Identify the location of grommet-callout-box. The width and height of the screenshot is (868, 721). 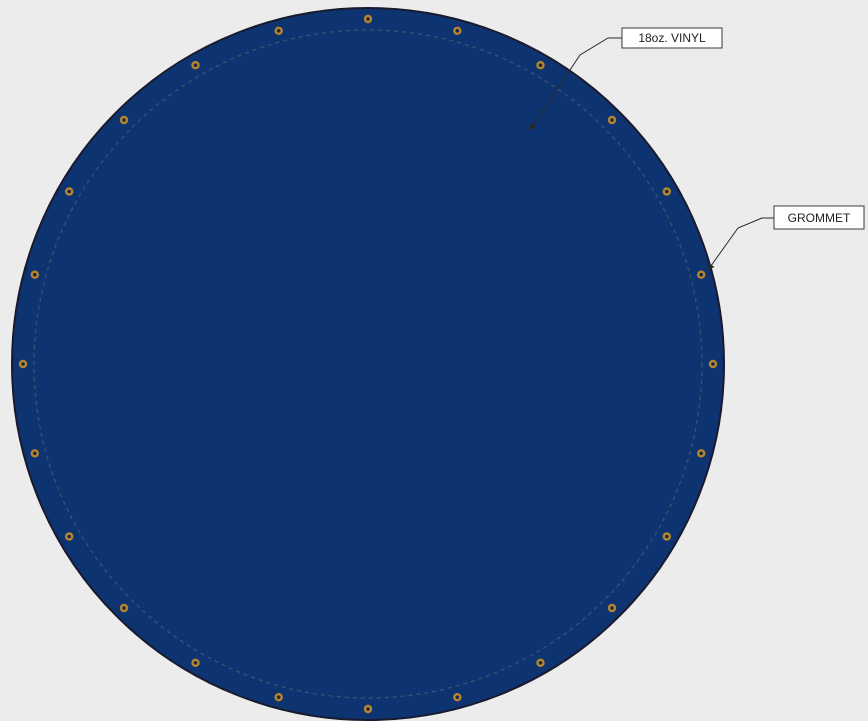
(819, 217).